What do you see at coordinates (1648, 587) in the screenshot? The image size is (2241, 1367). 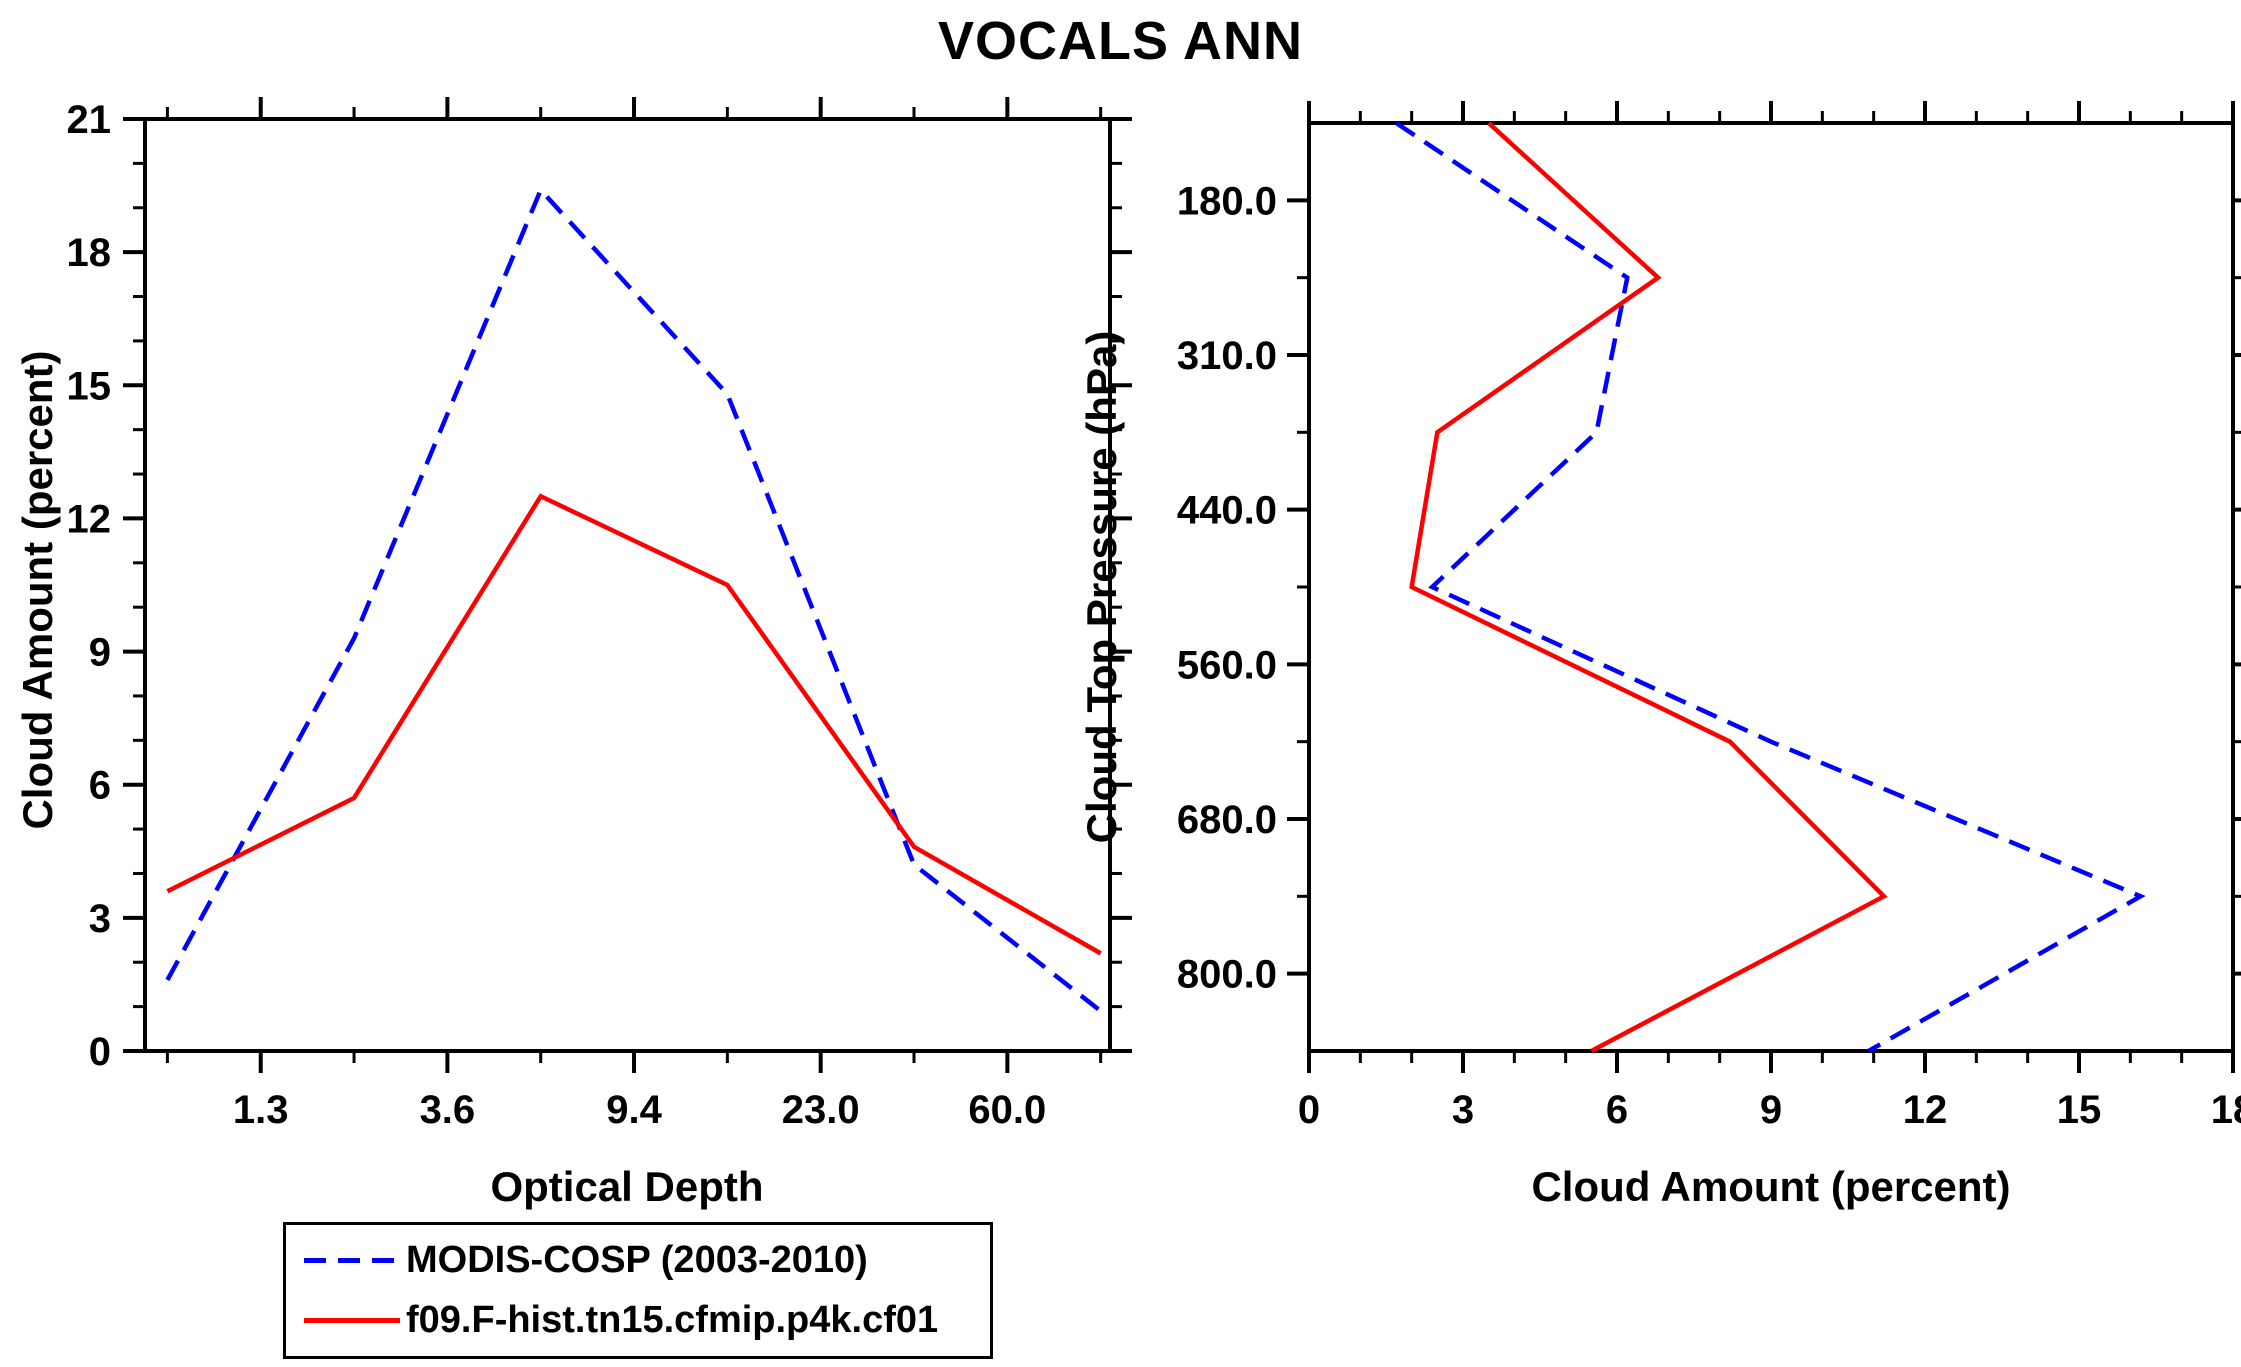 I see `series-line-model-right` at bounding box center [1648, 587].